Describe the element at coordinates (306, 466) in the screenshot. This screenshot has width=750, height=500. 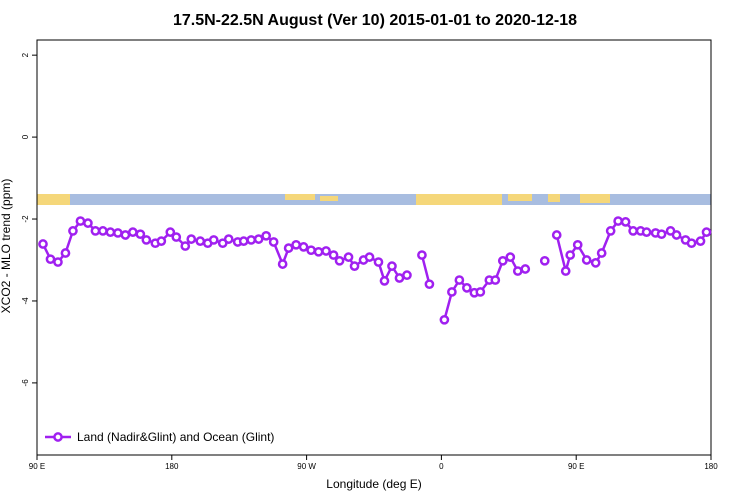
I see `x-tick-label: 90 W` at that location.